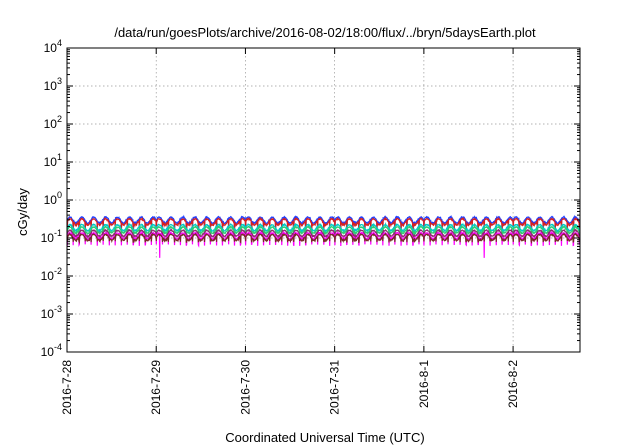 The height and width of the screenshot is (448, 640). I want to click on y-tick-label: 10³, so click(53, 84).